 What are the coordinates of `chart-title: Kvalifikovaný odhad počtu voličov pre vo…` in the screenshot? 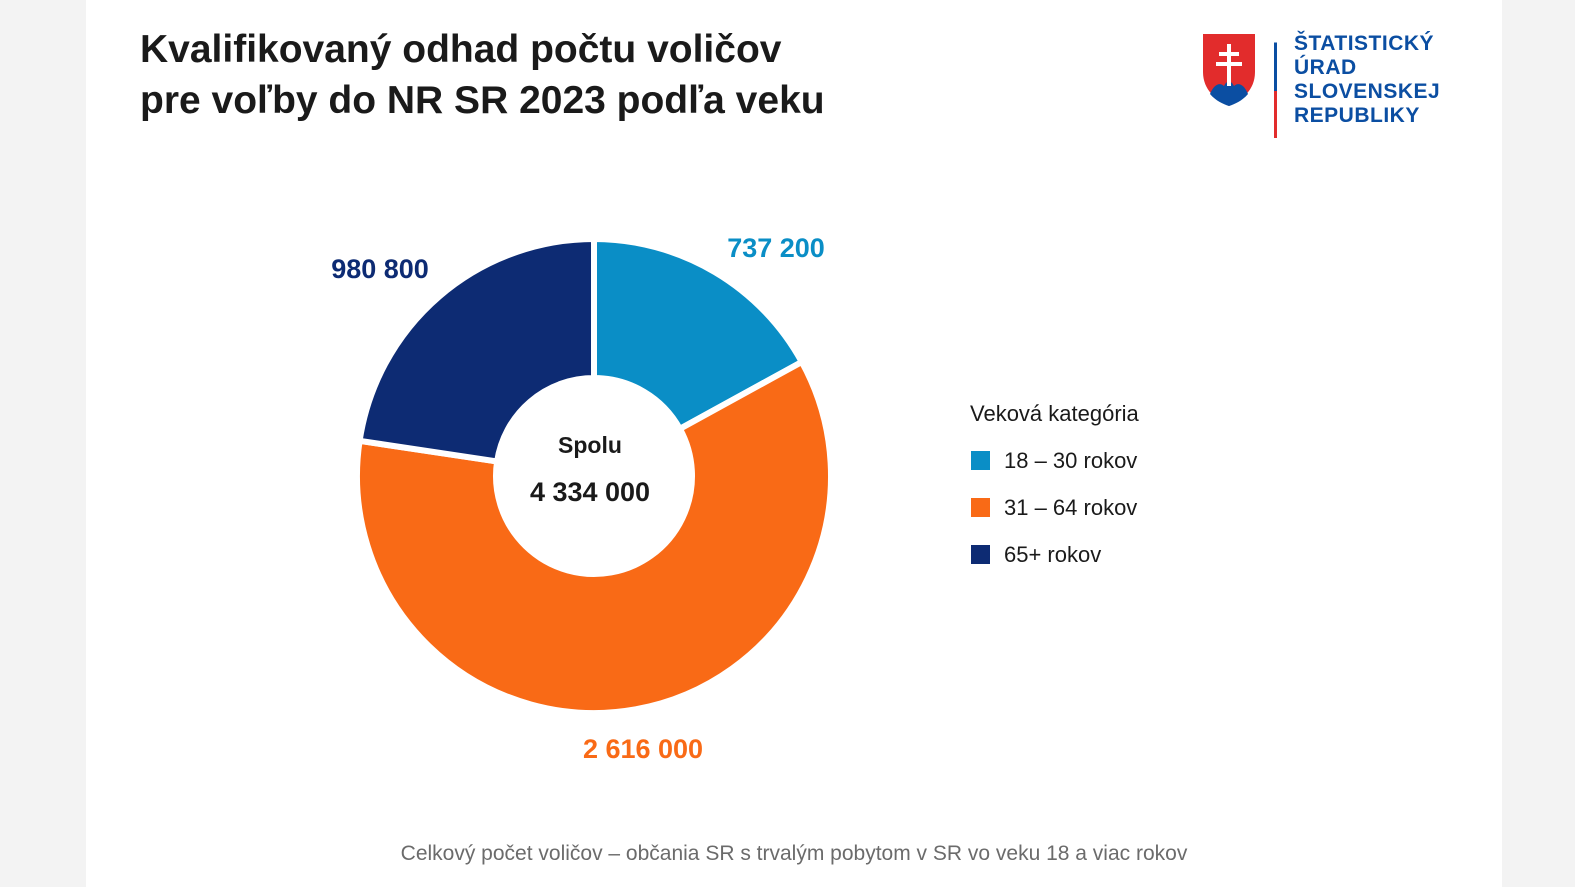 It's located at (570, 75).